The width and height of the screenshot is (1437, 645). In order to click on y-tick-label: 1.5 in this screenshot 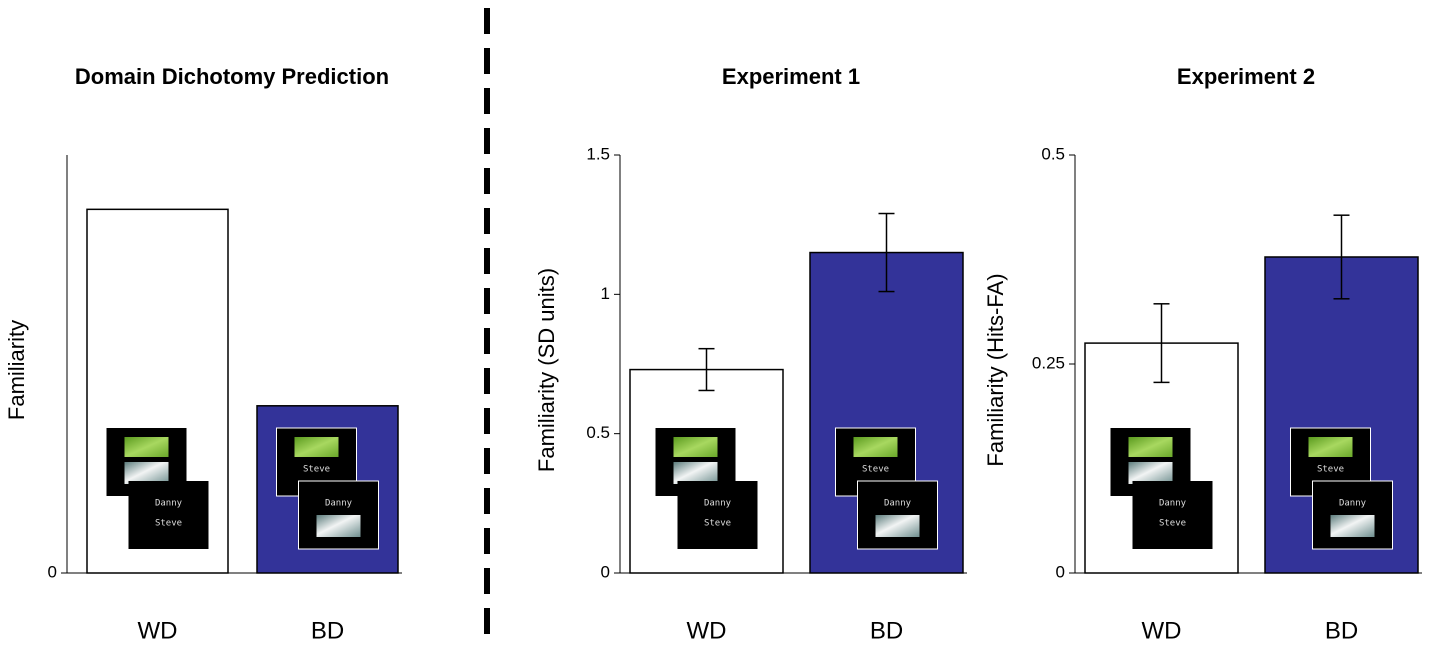, I will do `click(598, 153)`.